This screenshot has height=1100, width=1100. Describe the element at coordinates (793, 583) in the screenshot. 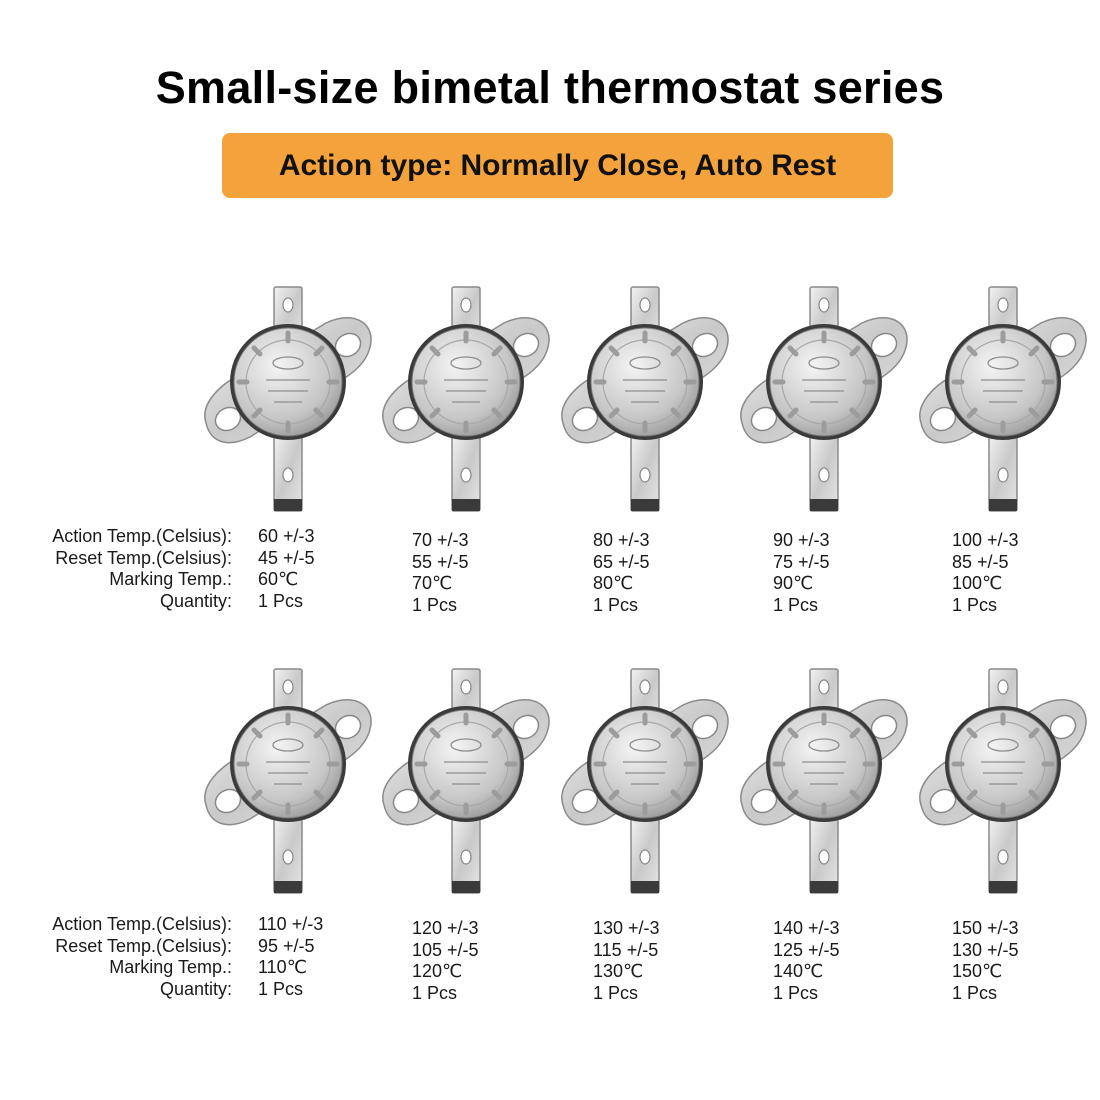

I see `value-marking: 90℃` at that location.